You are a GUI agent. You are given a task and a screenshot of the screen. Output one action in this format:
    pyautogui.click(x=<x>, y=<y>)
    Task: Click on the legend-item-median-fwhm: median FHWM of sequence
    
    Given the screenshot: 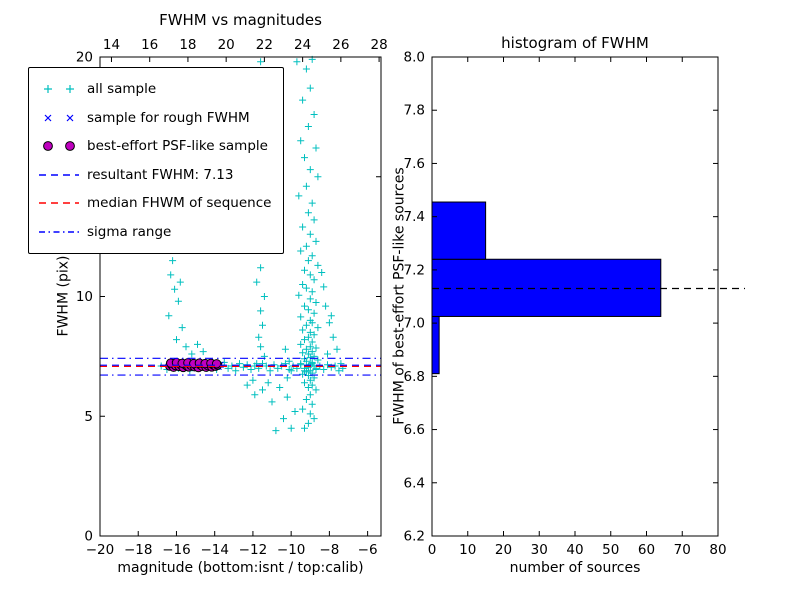 What is the action you would take?
    pyautogui.click(x=154, y=203)
    